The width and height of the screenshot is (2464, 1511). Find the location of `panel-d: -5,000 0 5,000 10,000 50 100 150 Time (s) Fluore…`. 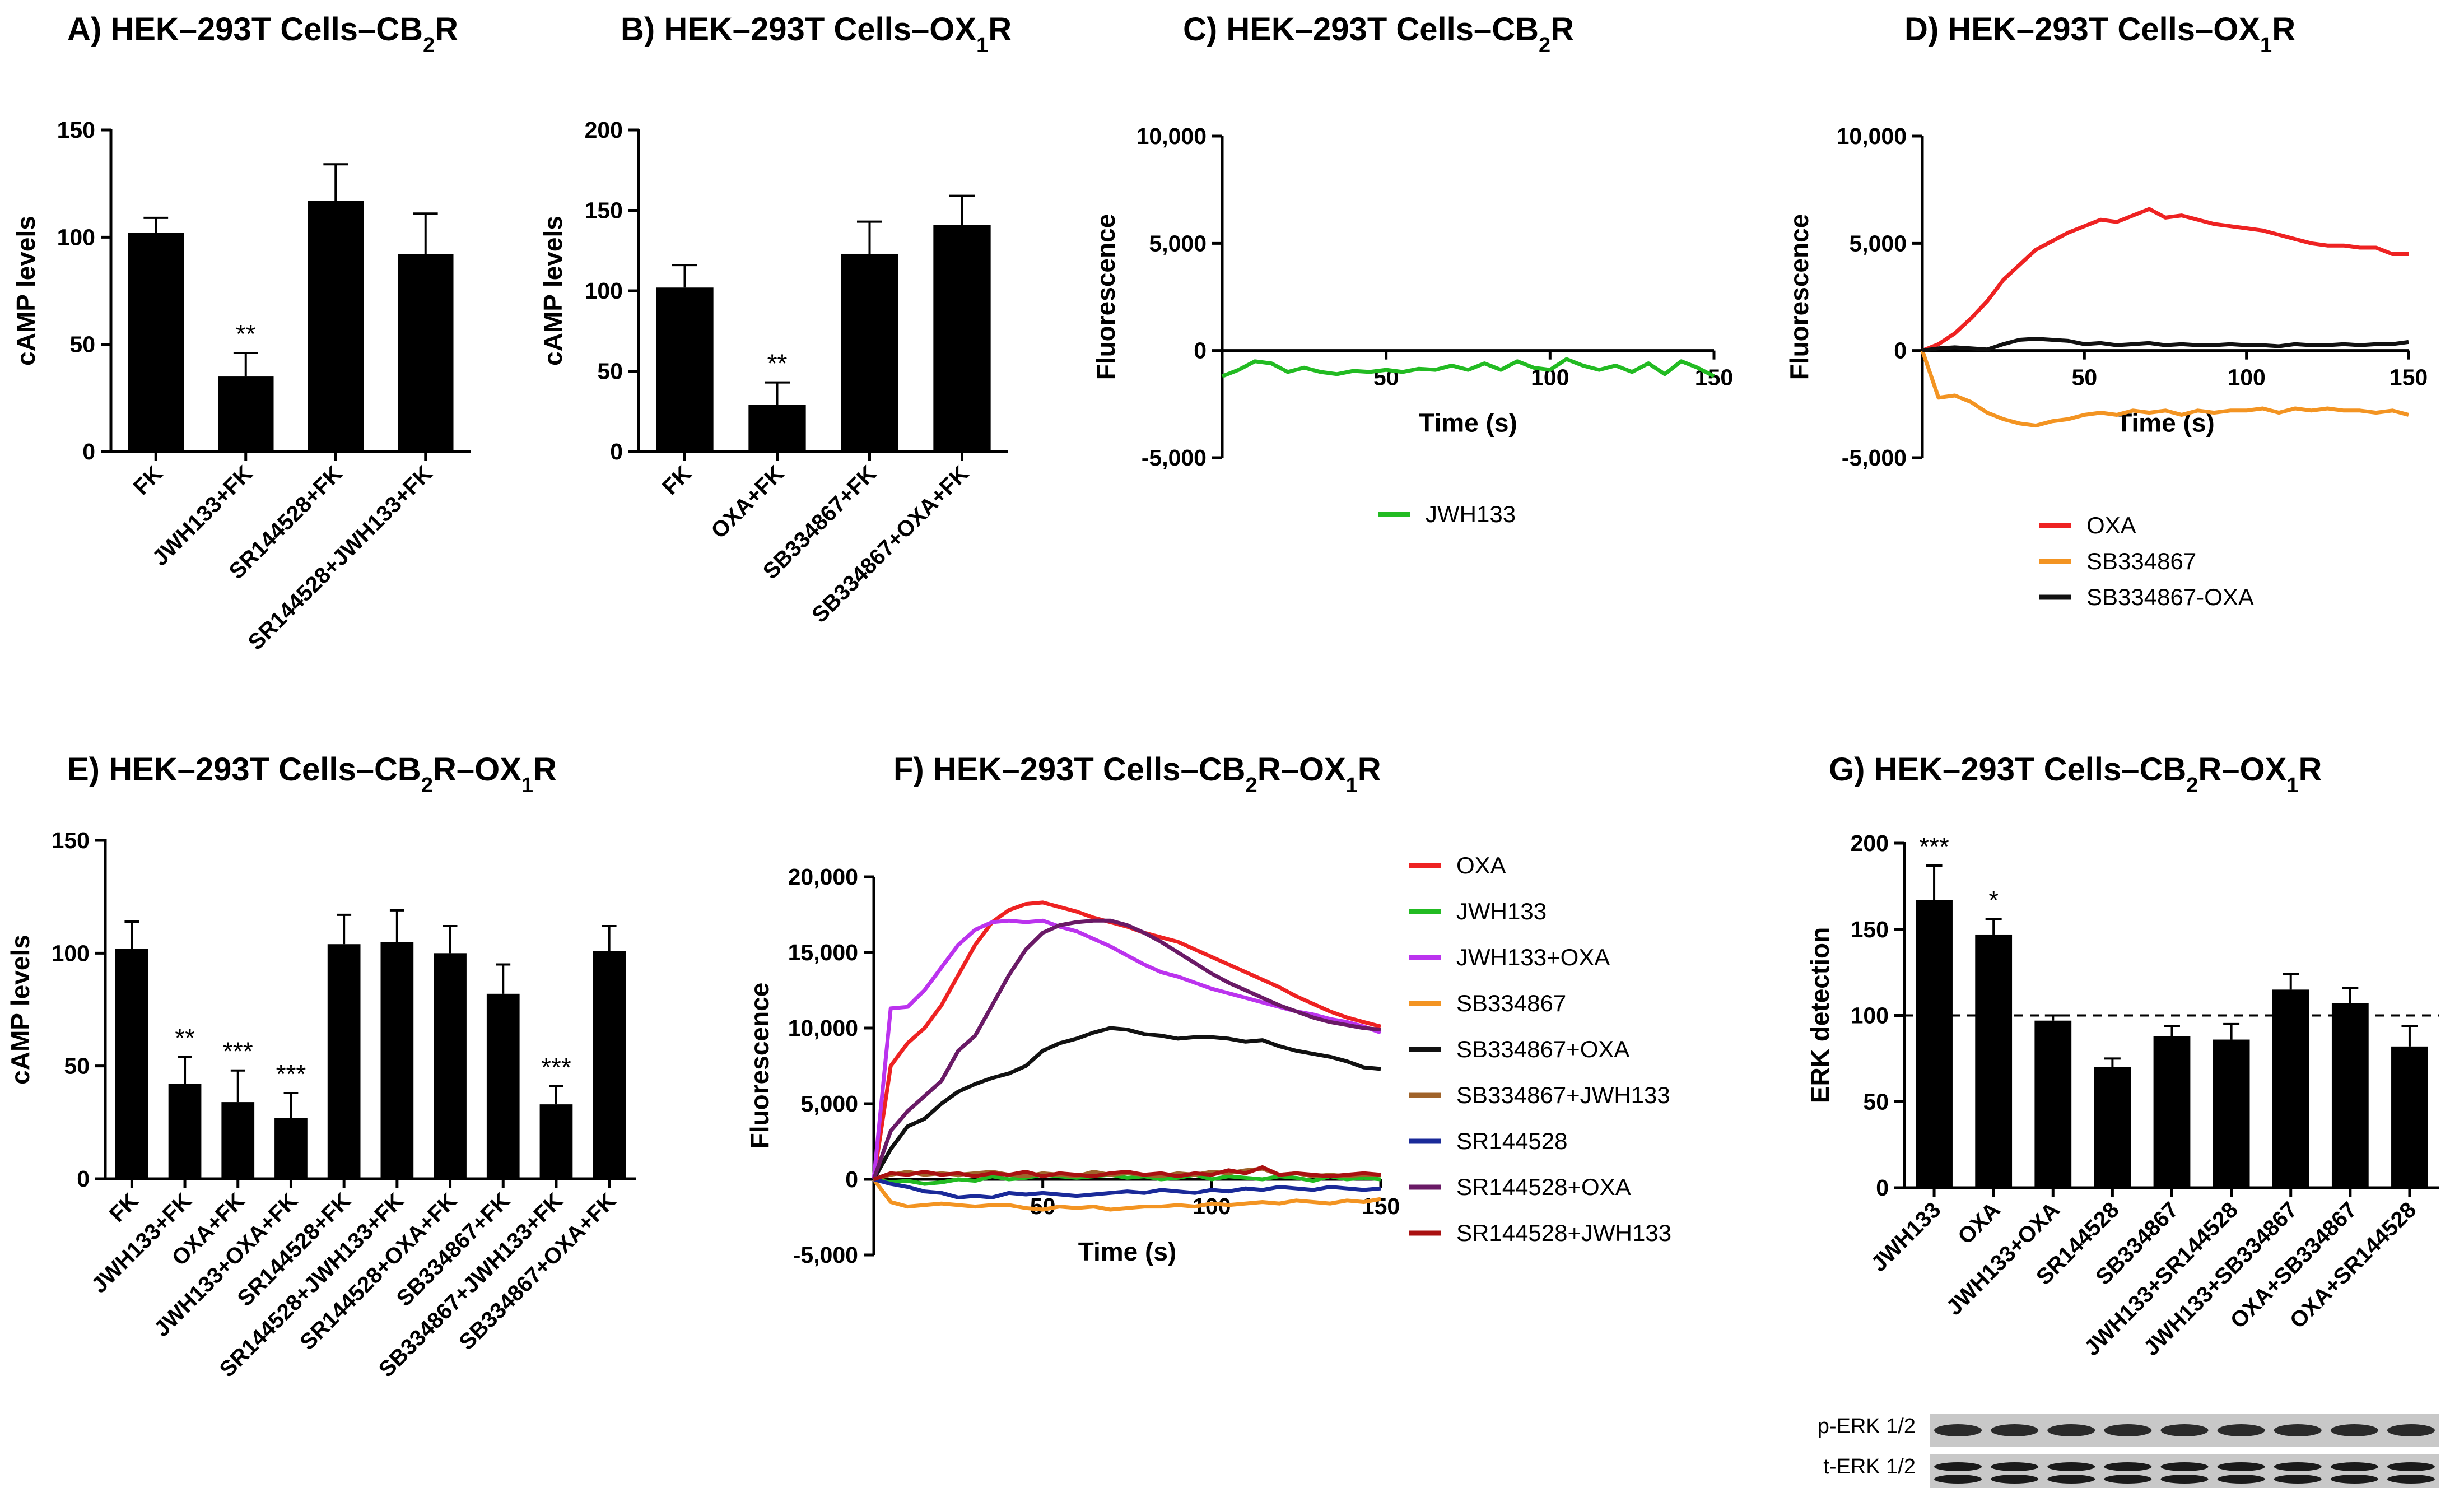

panel-d: -5,000 0 5,000 10,000 50 100 150 Time (s) Fluore… is located at coordinates (2106, 366).